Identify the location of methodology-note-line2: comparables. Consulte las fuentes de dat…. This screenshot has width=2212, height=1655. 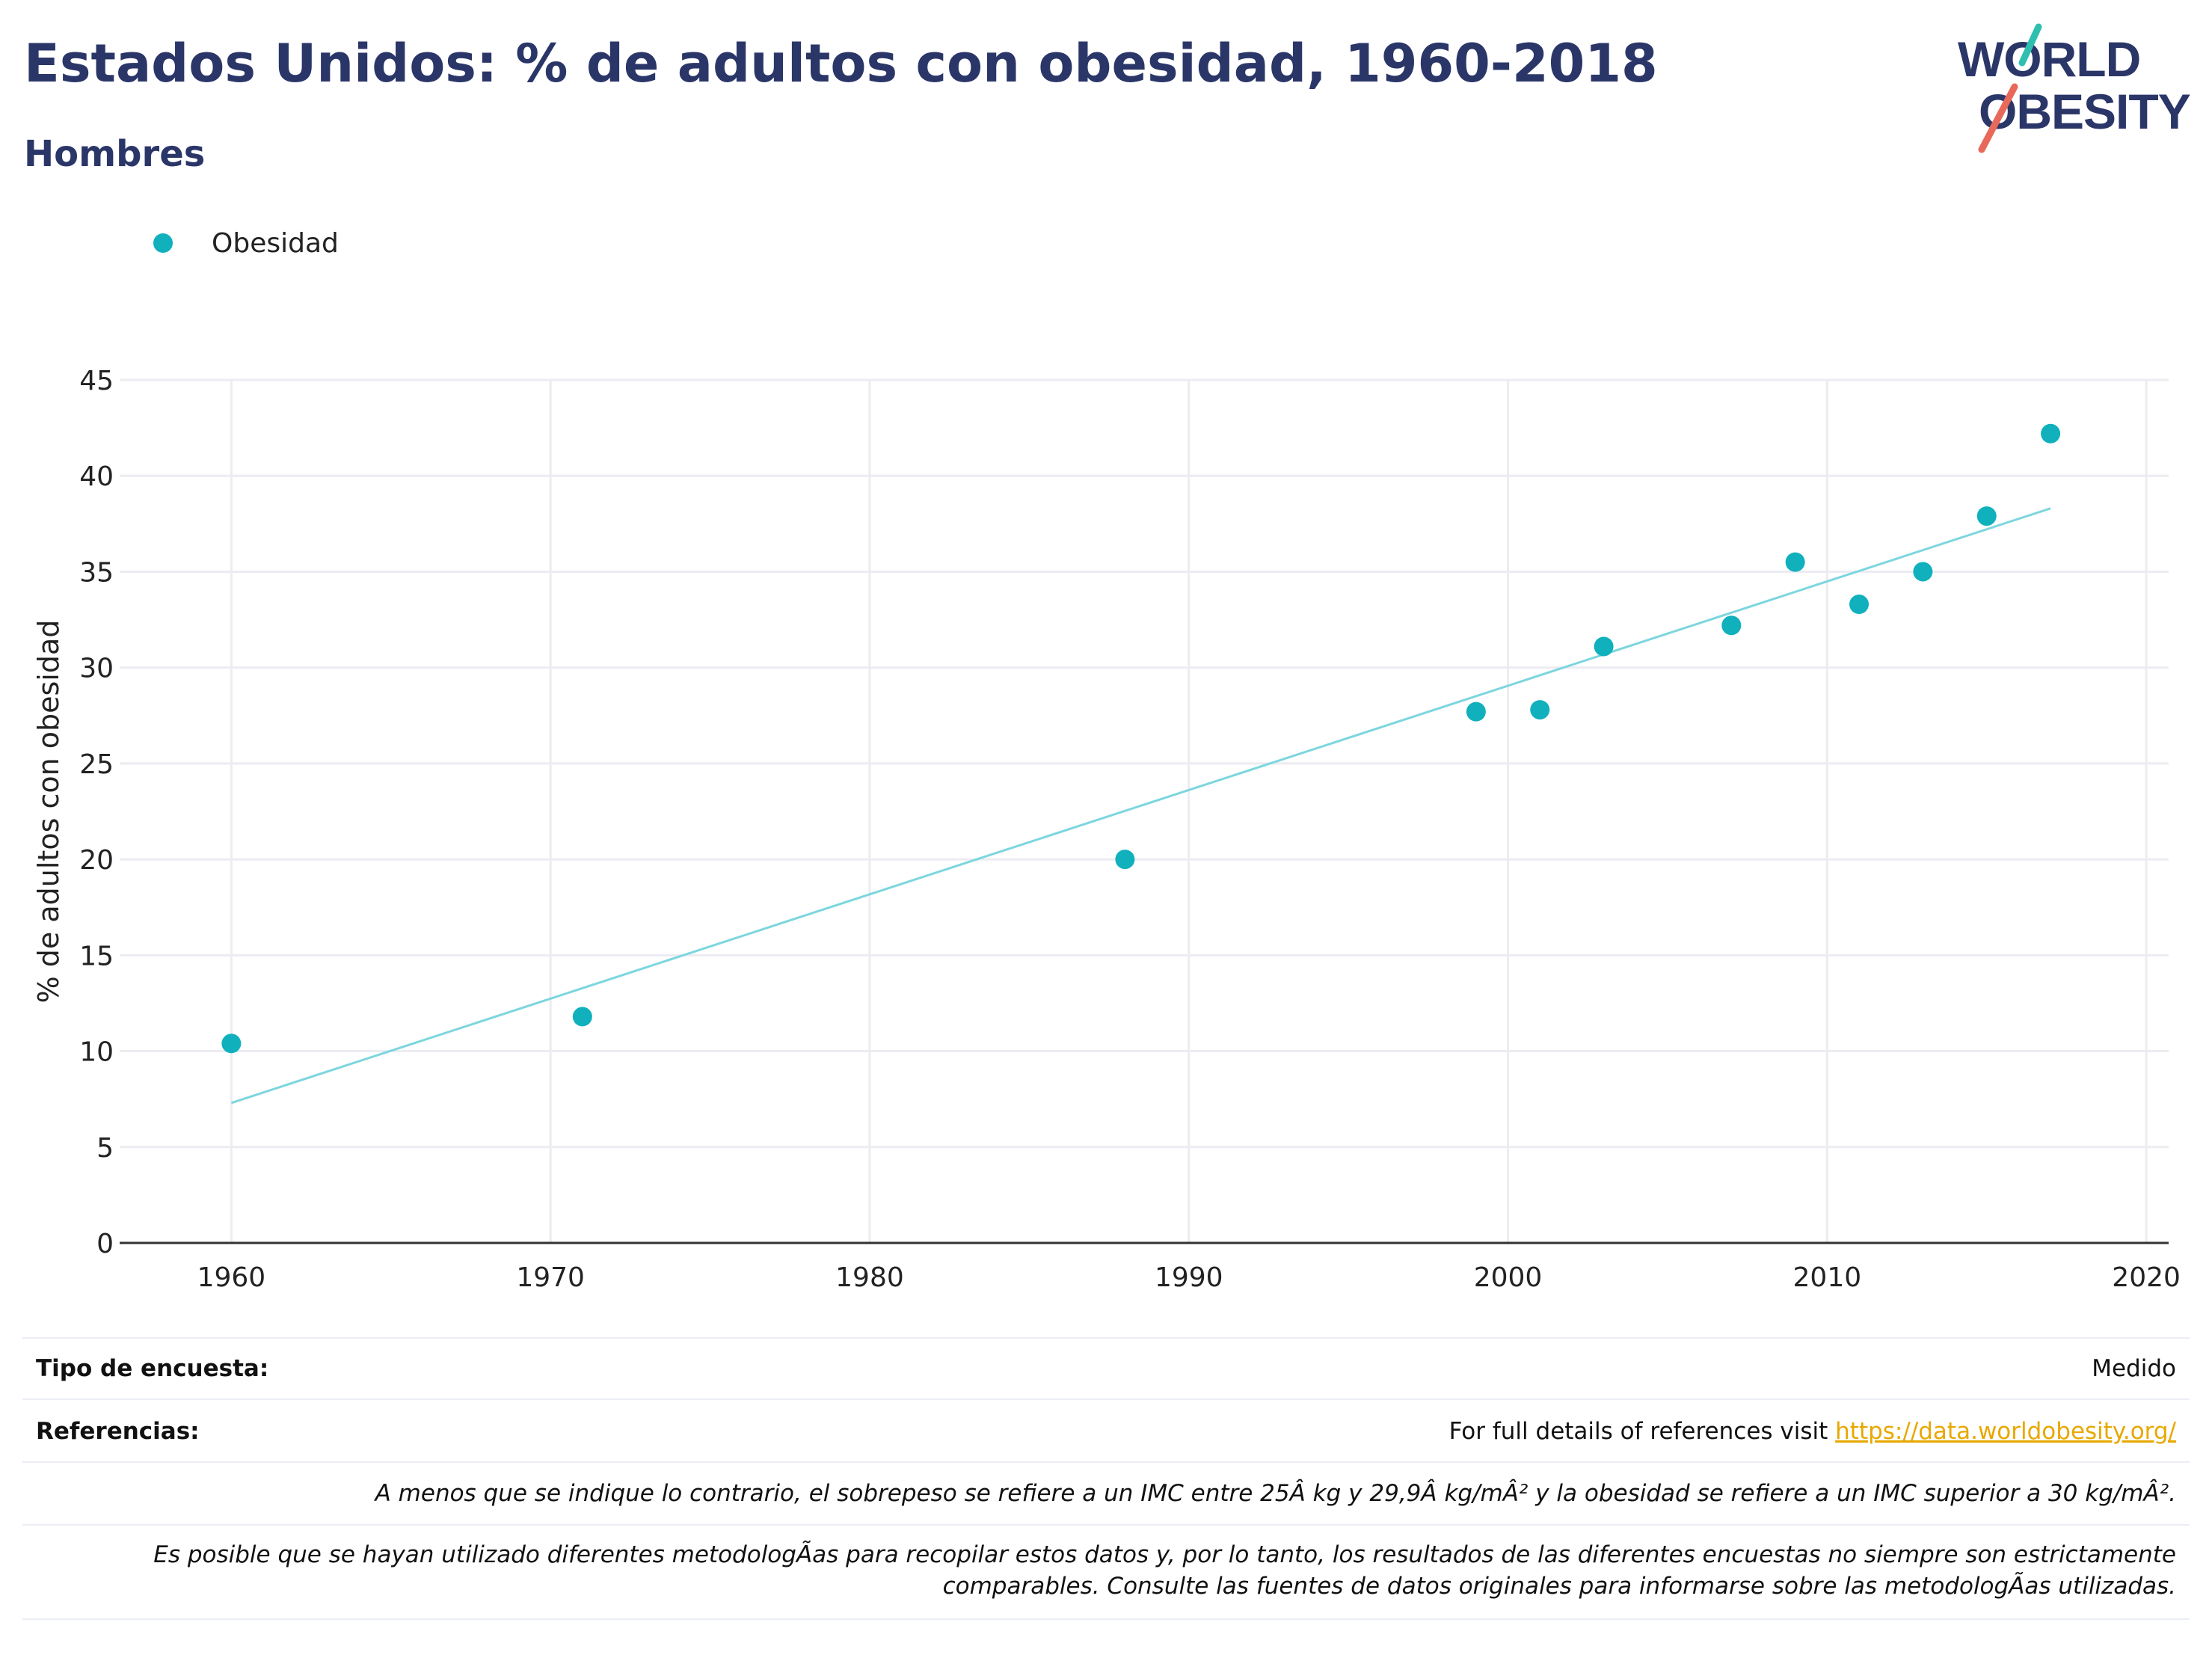
(1559, 1586).